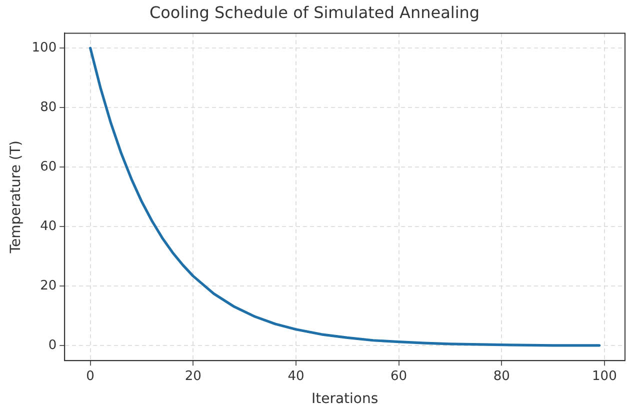 The image size is (627, 414). Describe the element at coordinates (314, 12) in the screenshot. I see `chart-title: Cooling Schedule of Simulated Annealing` at that location.